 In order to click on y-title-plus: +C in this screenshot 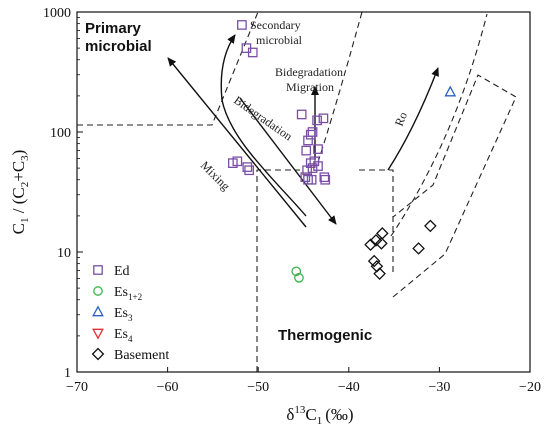, I will do `click(18, 171)`.